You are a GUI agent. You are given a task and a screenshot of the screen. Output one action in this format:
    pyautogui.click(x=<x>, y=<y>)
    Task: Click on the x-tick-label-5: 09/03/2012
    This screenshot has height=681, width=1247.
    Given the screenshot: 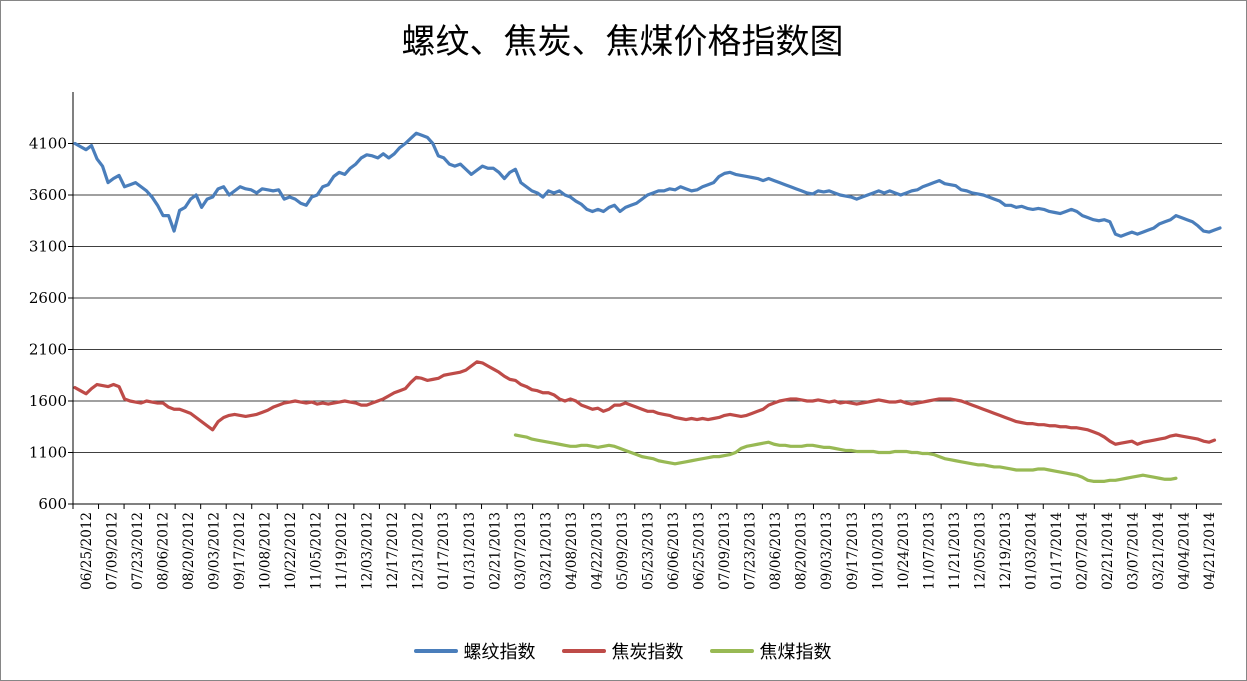 What is the action you would take?
    pyautogui.click(x=214, y=551)
    